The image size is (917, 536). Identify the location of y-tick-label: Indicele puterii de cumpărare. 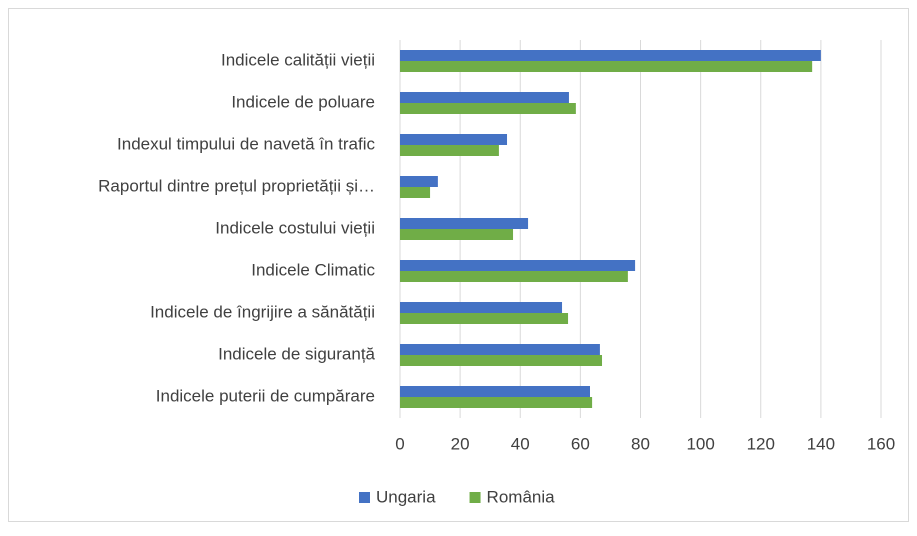
(265, 395).